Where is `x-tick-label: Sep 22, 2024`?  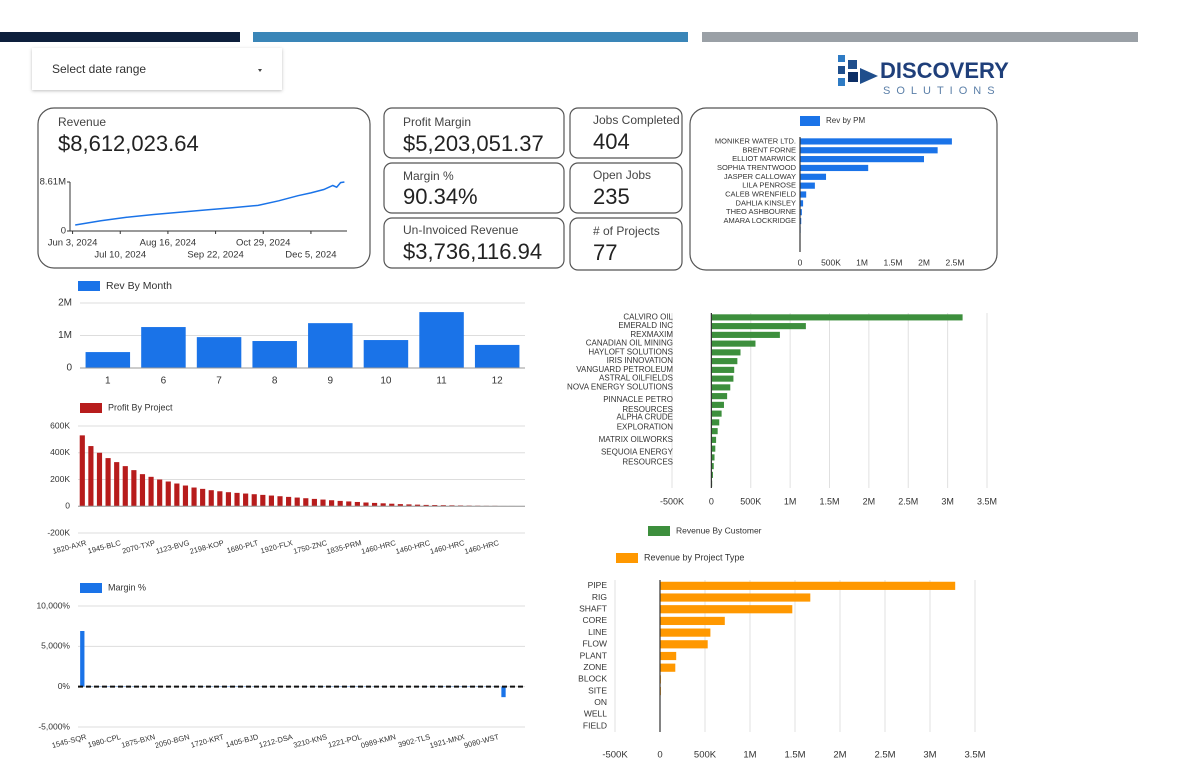
x-tick-label: Sep 22, 2024 is located at coordinates (215, 255).